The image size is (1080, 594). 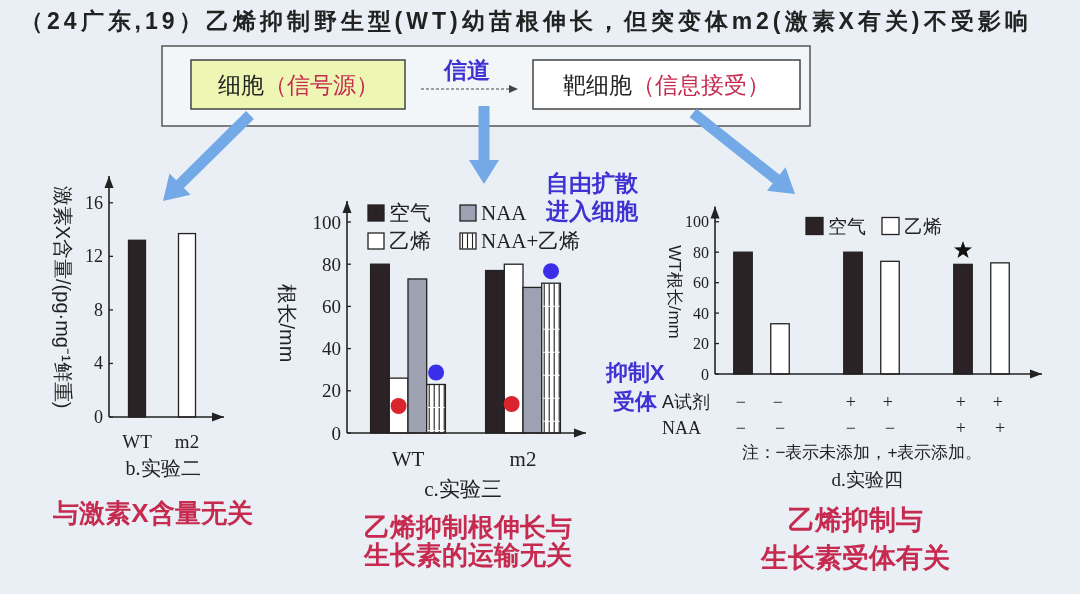 I want to click on text: 靶细胞（信息接受）, so click(x=666, y=85).